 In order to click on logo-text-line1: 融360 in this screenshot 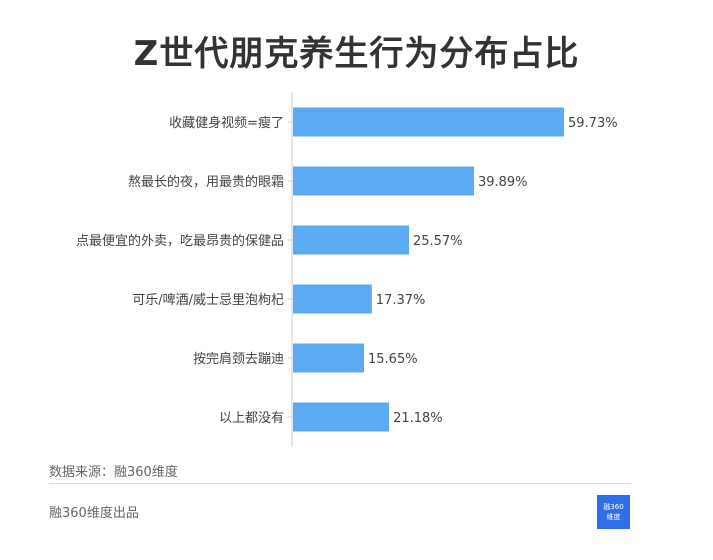, I will do `click(613, 507)`.